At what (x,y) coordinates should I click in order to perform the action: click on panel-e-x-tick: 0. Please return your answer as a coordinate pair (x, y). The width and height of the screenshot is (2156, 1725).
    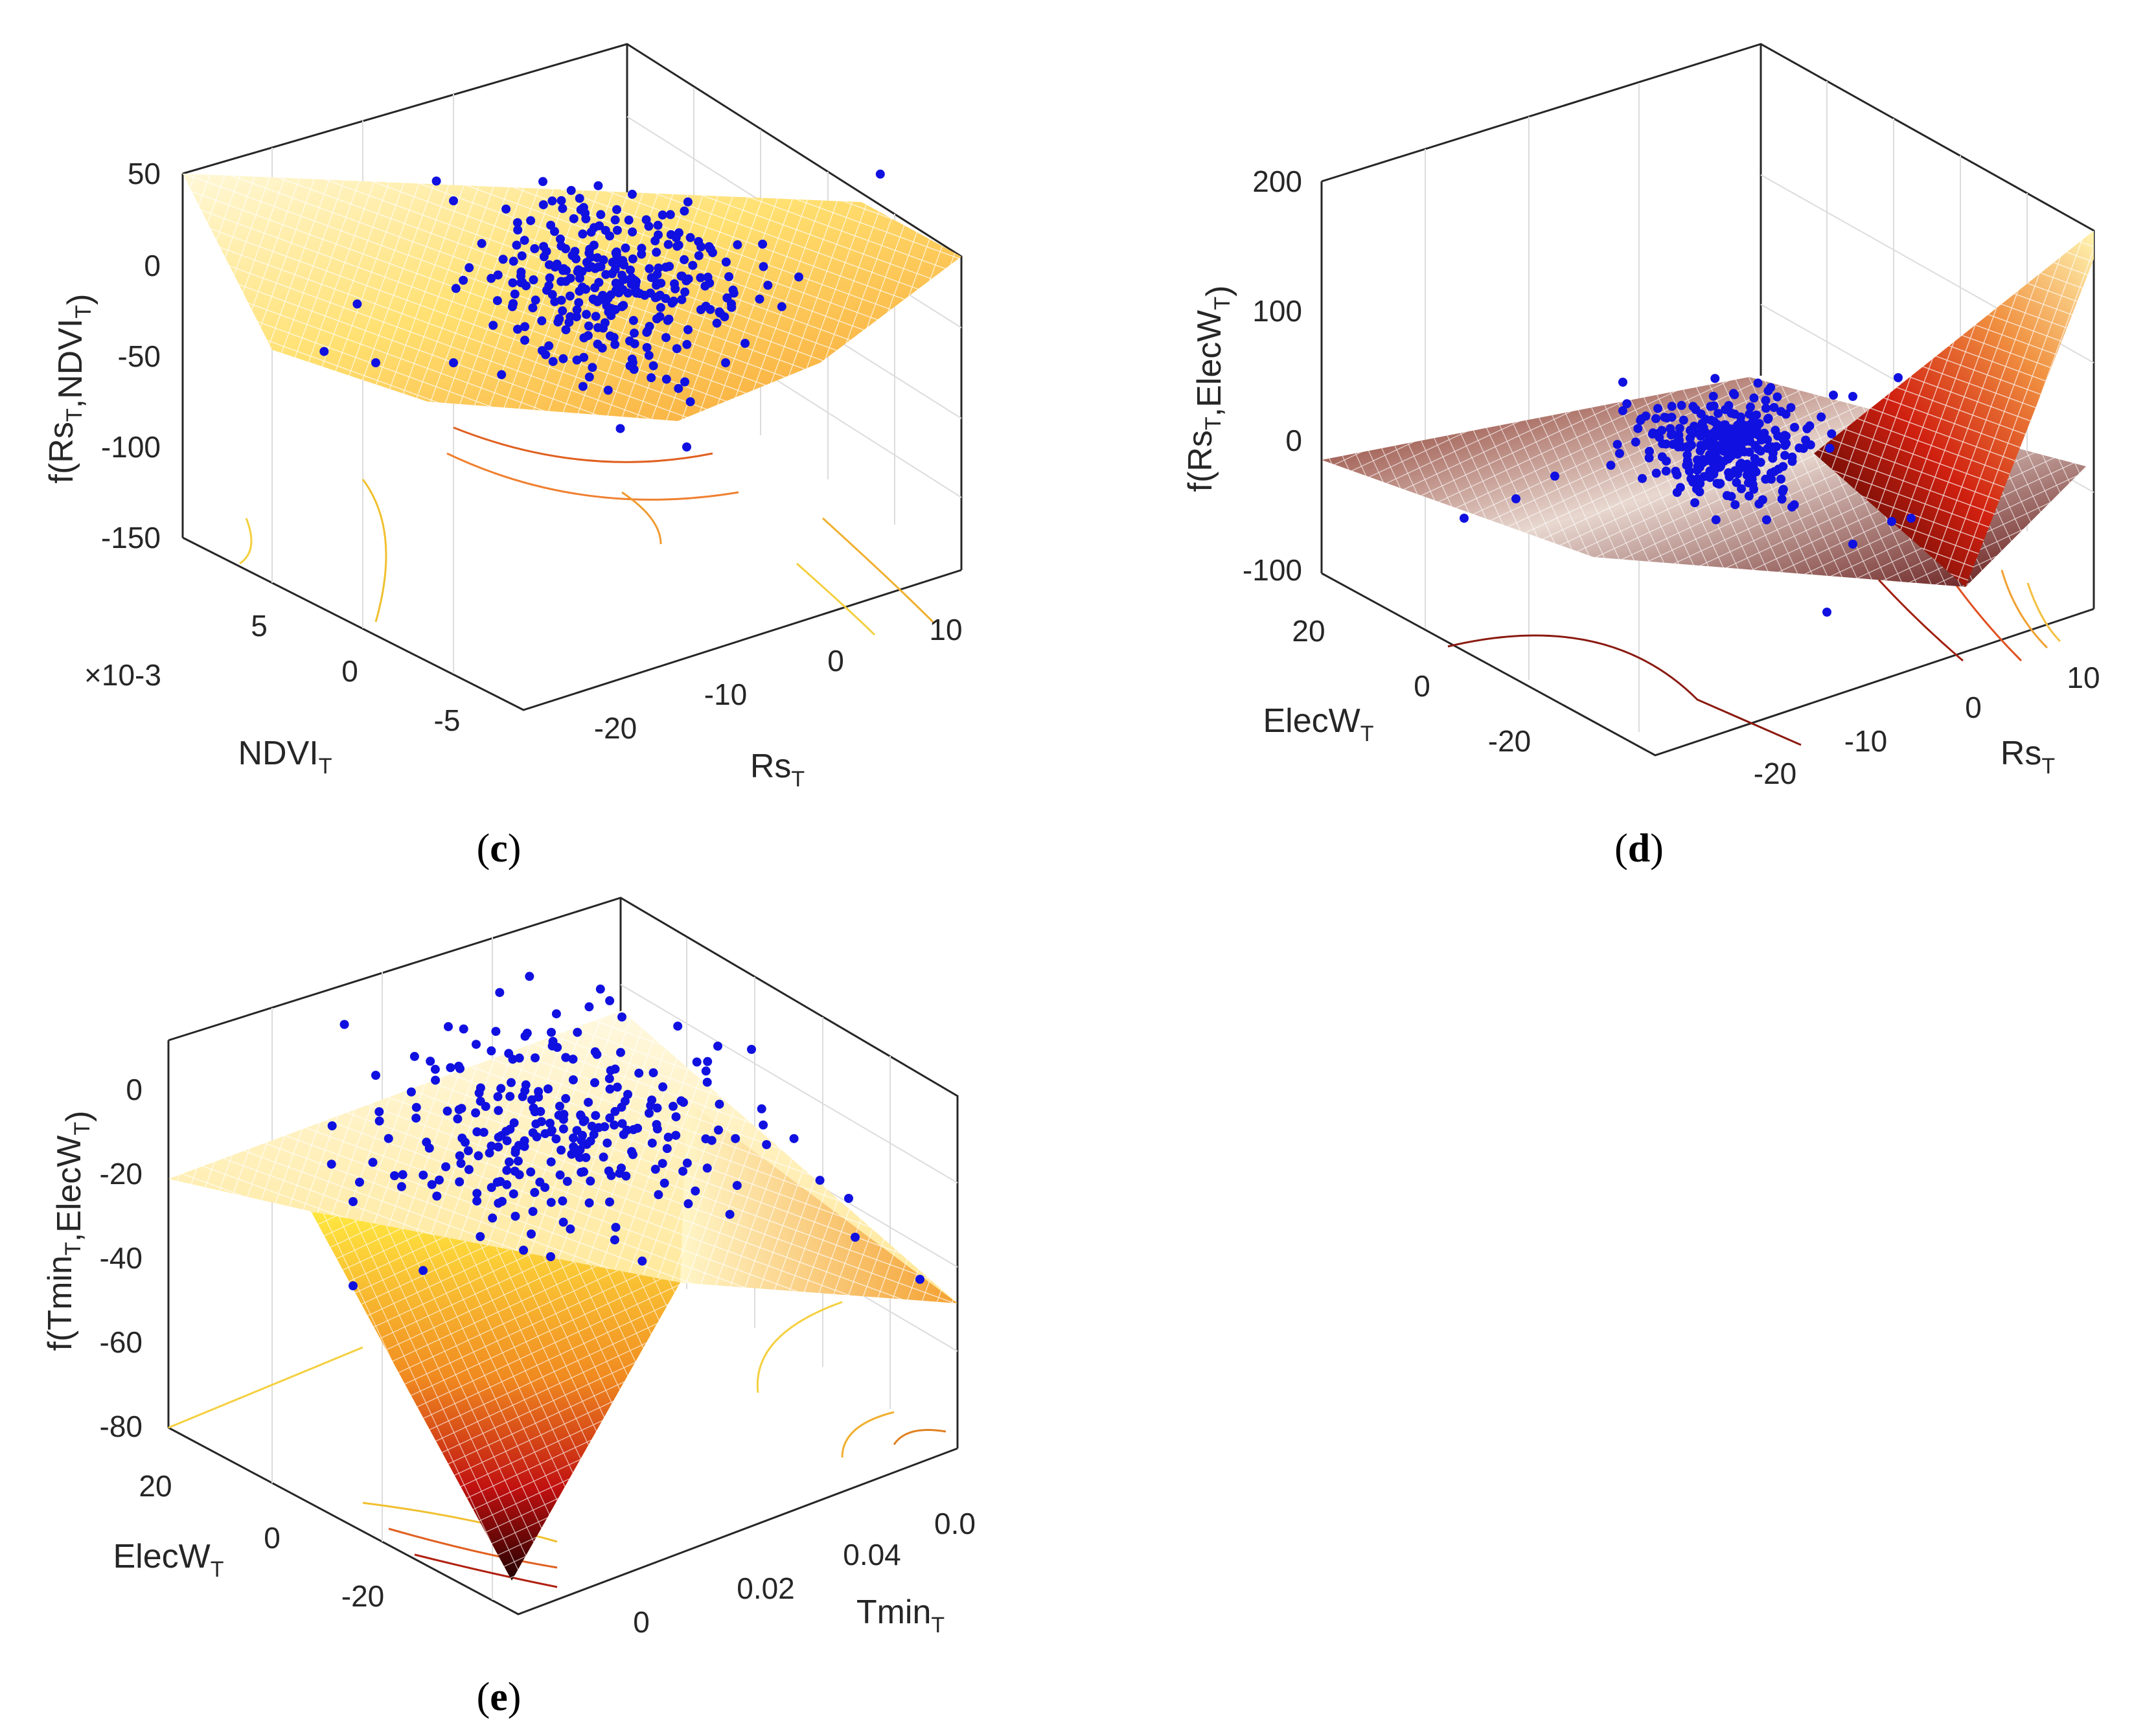
    Looking at the image, I should click on (641, 1622).